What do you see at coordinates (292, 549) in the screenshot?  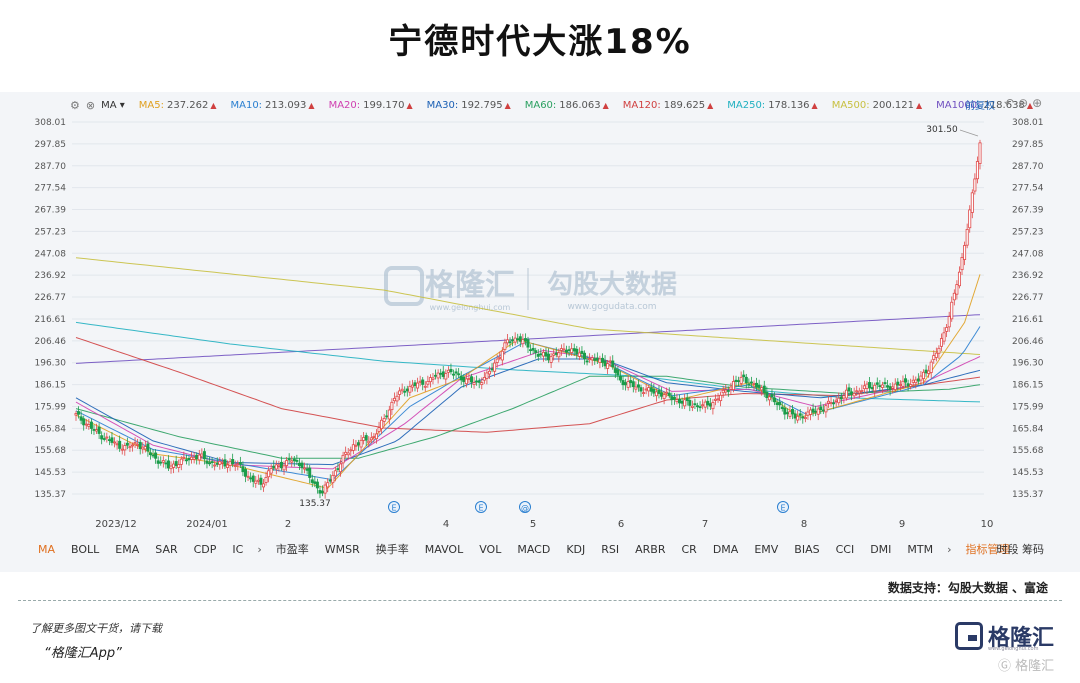 I see `tab-6: 市盈率` at bounding box center [292, 549].